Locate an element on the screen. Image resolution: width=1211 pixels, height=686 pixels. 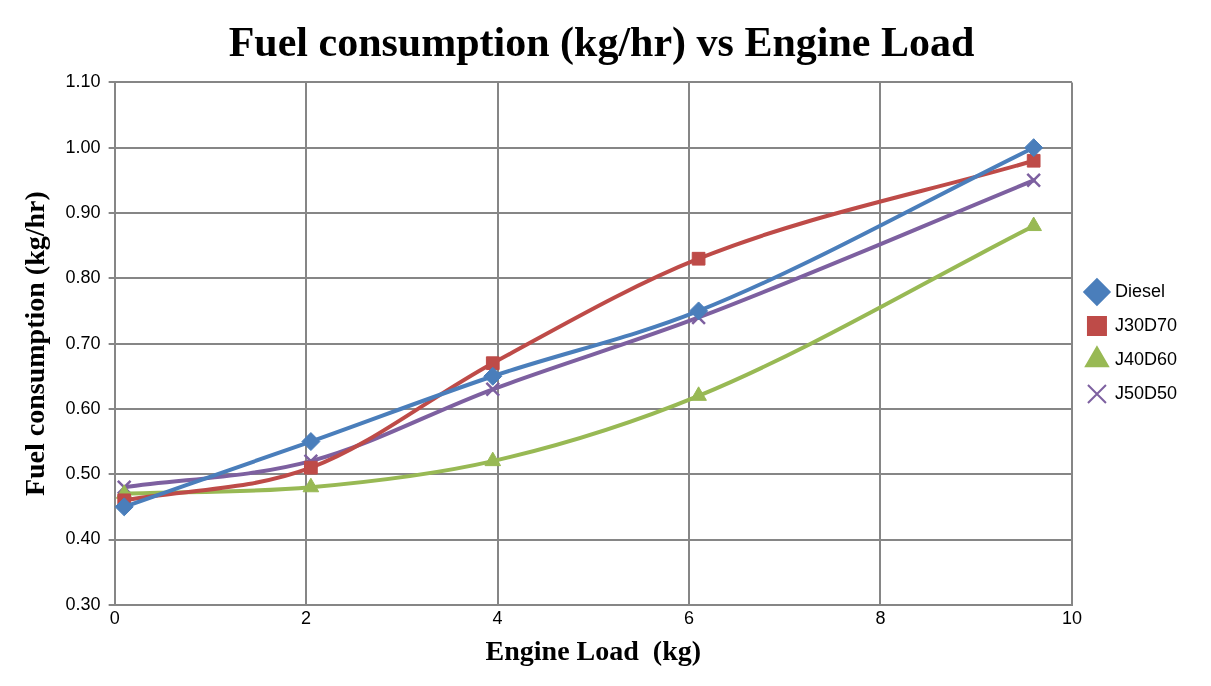
x-tick-label: 6 is located at coordinates (689, 617).